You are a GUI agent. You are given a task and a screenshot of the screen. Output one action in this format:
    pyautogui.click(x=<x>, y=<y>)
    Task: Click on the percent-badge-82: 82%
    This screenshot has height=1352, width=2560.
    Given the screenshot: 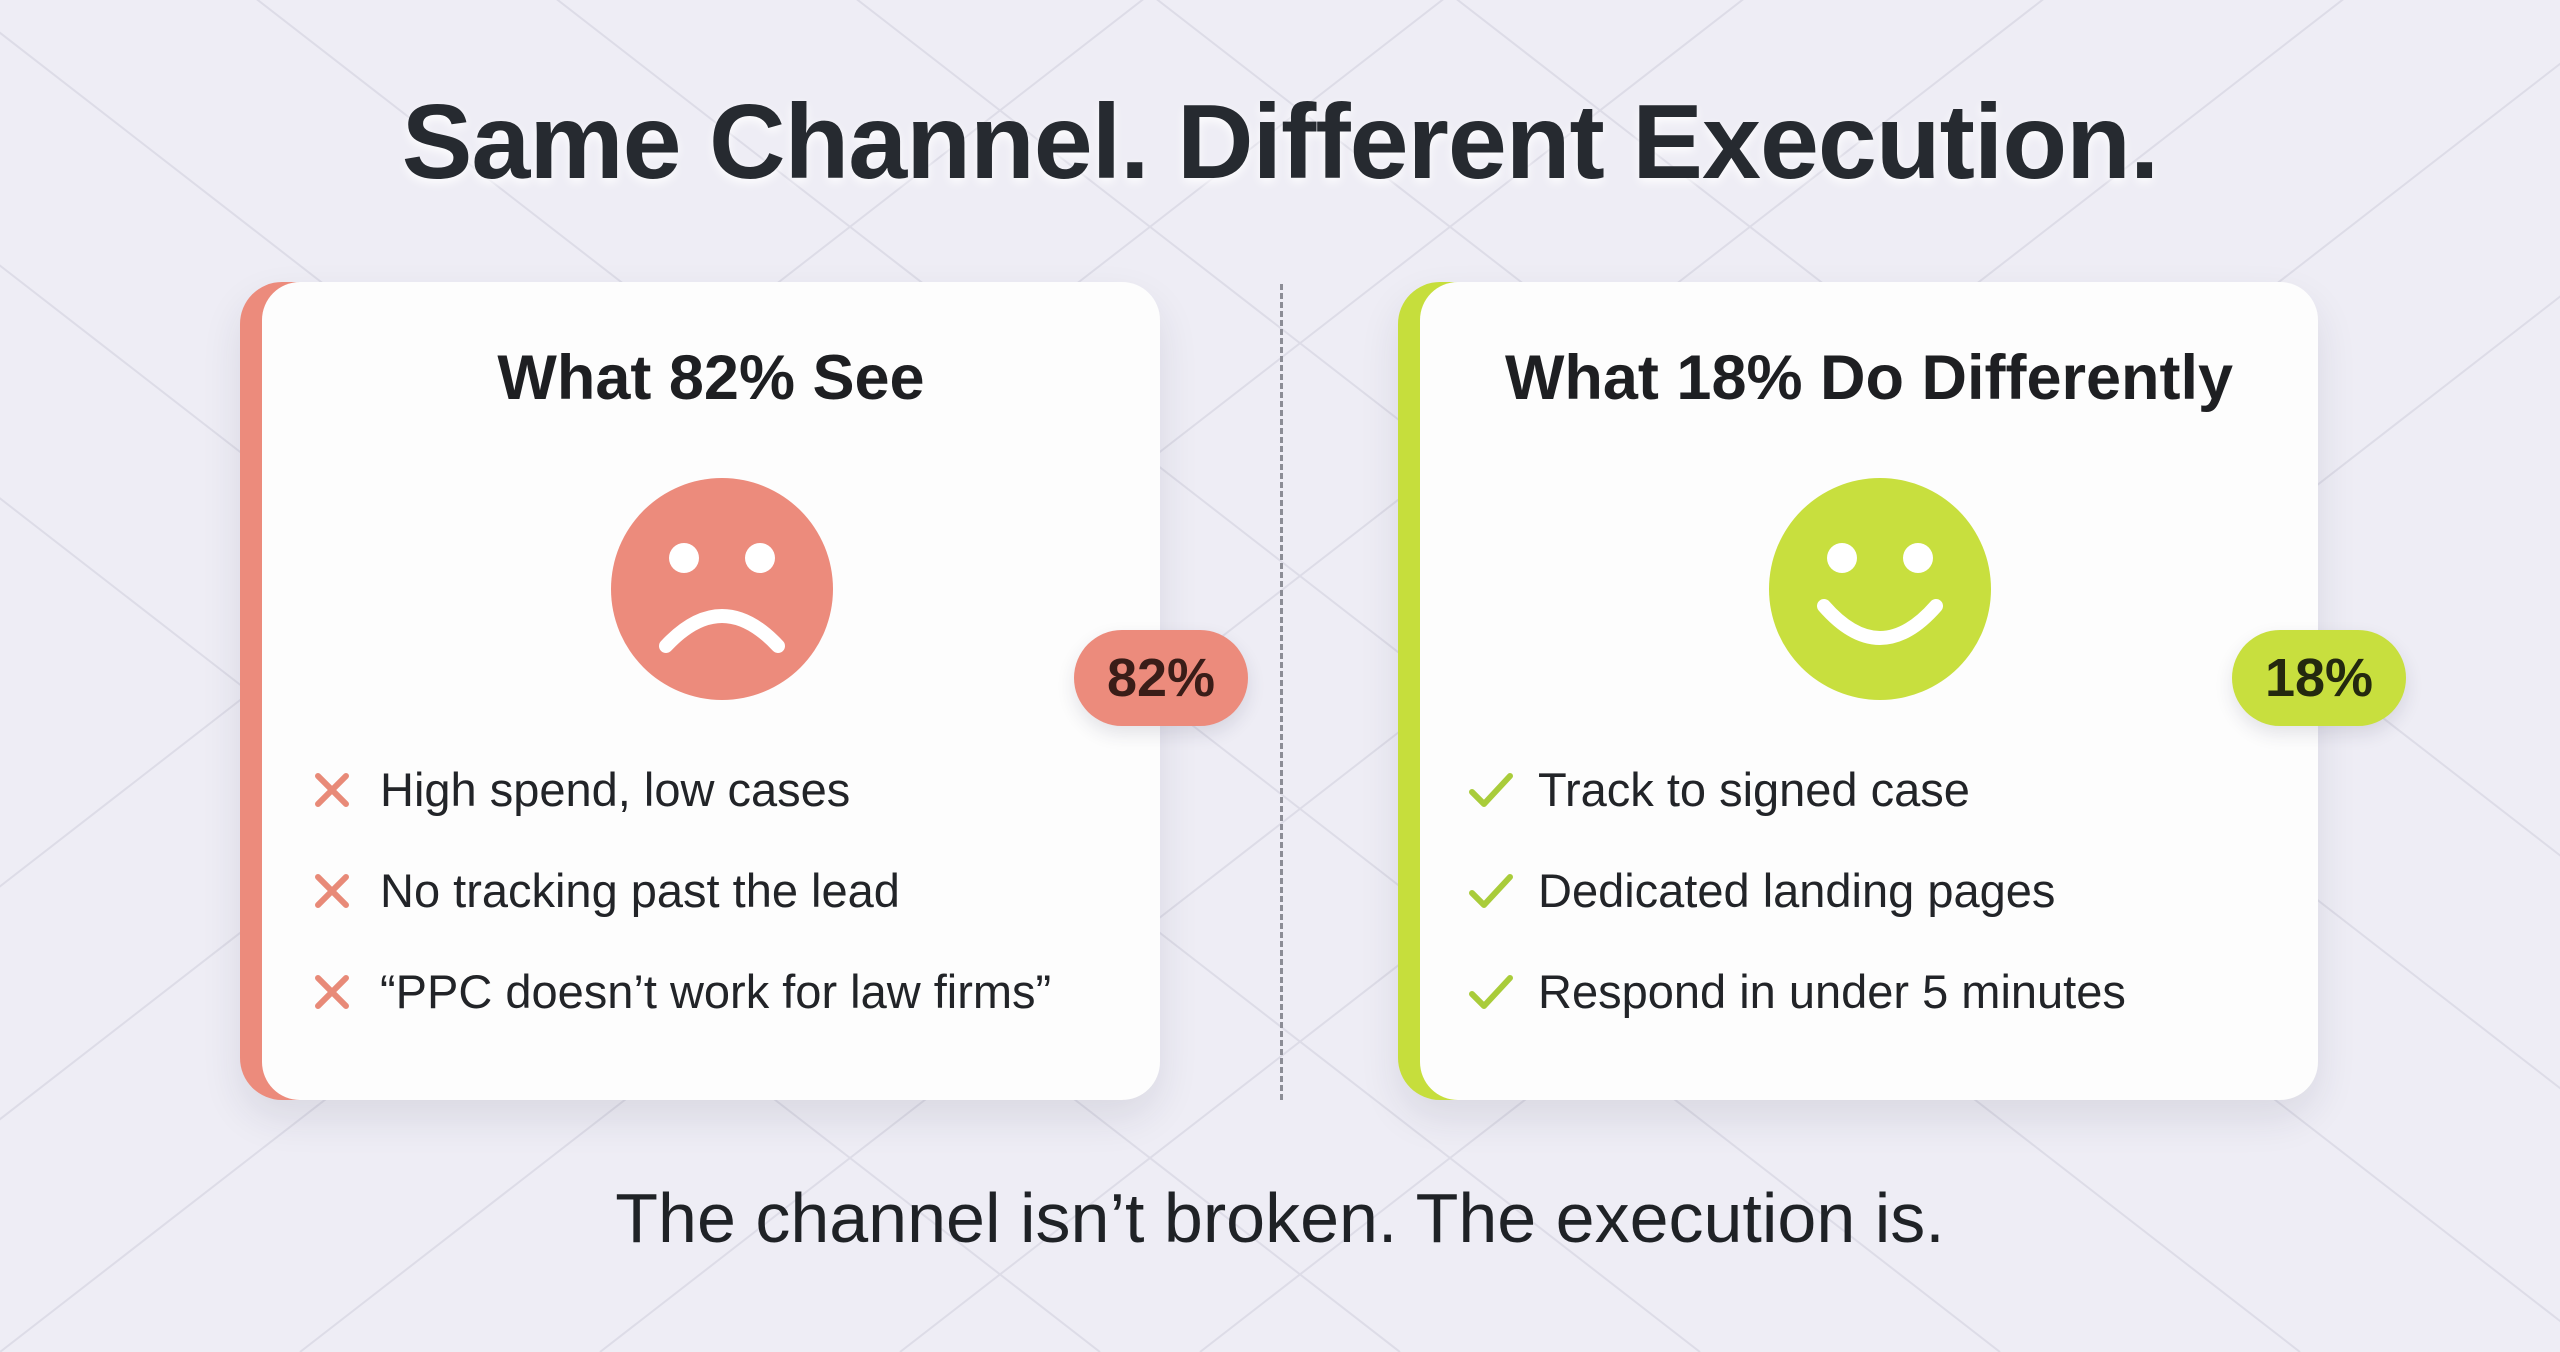 What is the action you would take?
    pyautogui.click(x=1161, y=678)
    